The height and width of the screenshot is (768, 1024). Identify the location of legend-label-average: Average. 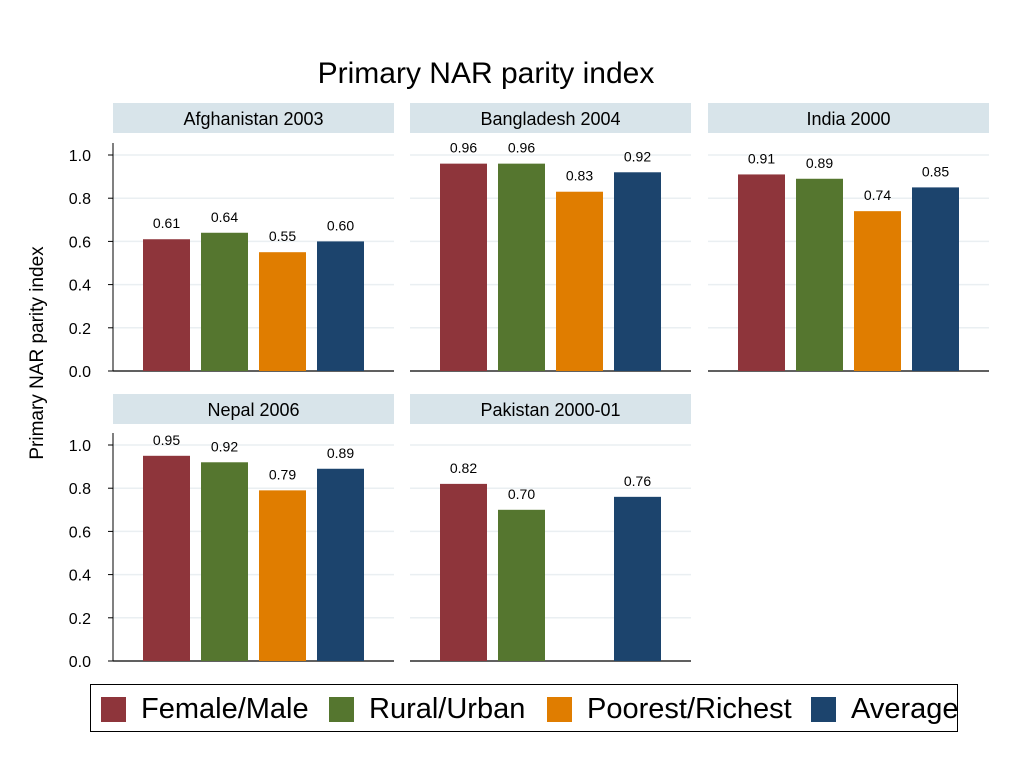
(905, 708).